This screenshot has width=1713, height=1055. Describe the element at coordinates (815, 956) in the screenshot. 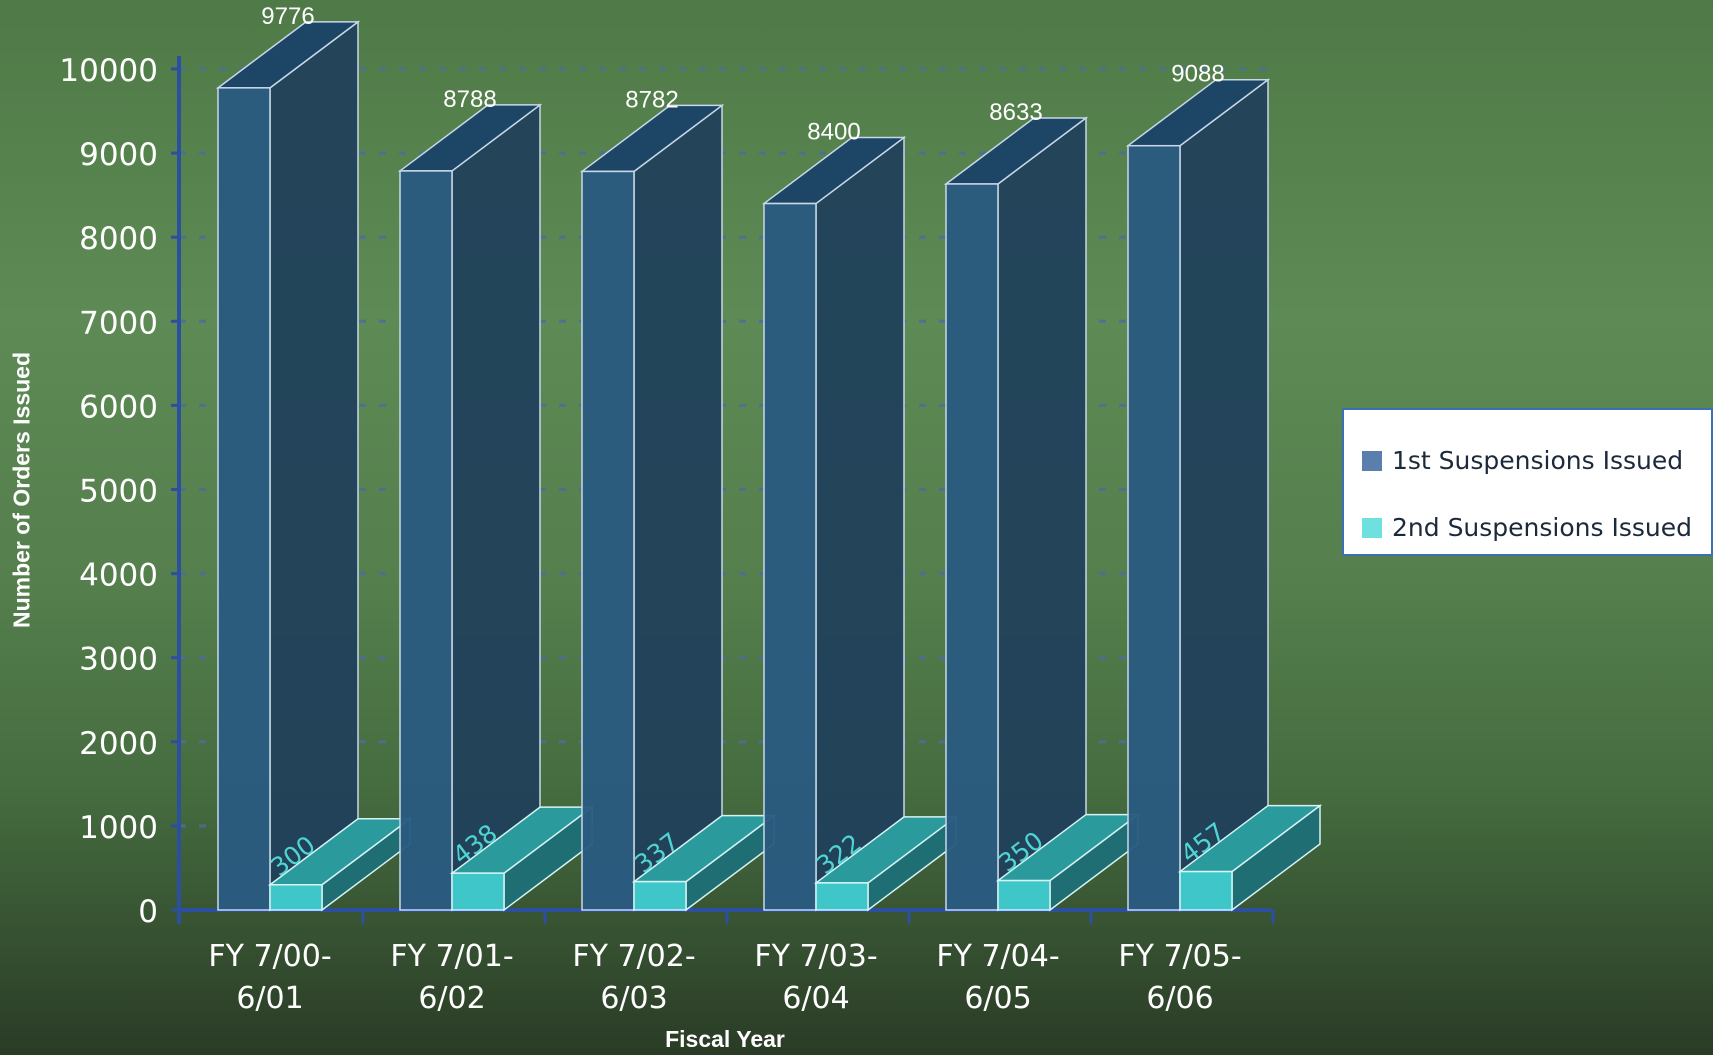

I see `x-category-label: FY 7/03-` at that location.